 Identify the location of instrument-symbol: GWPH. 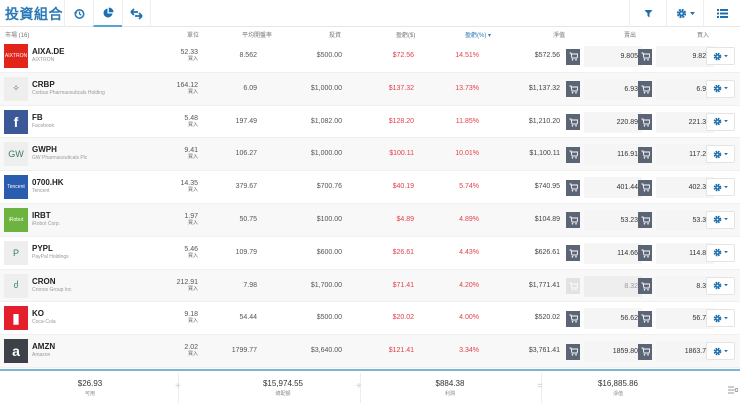
(44, 150).